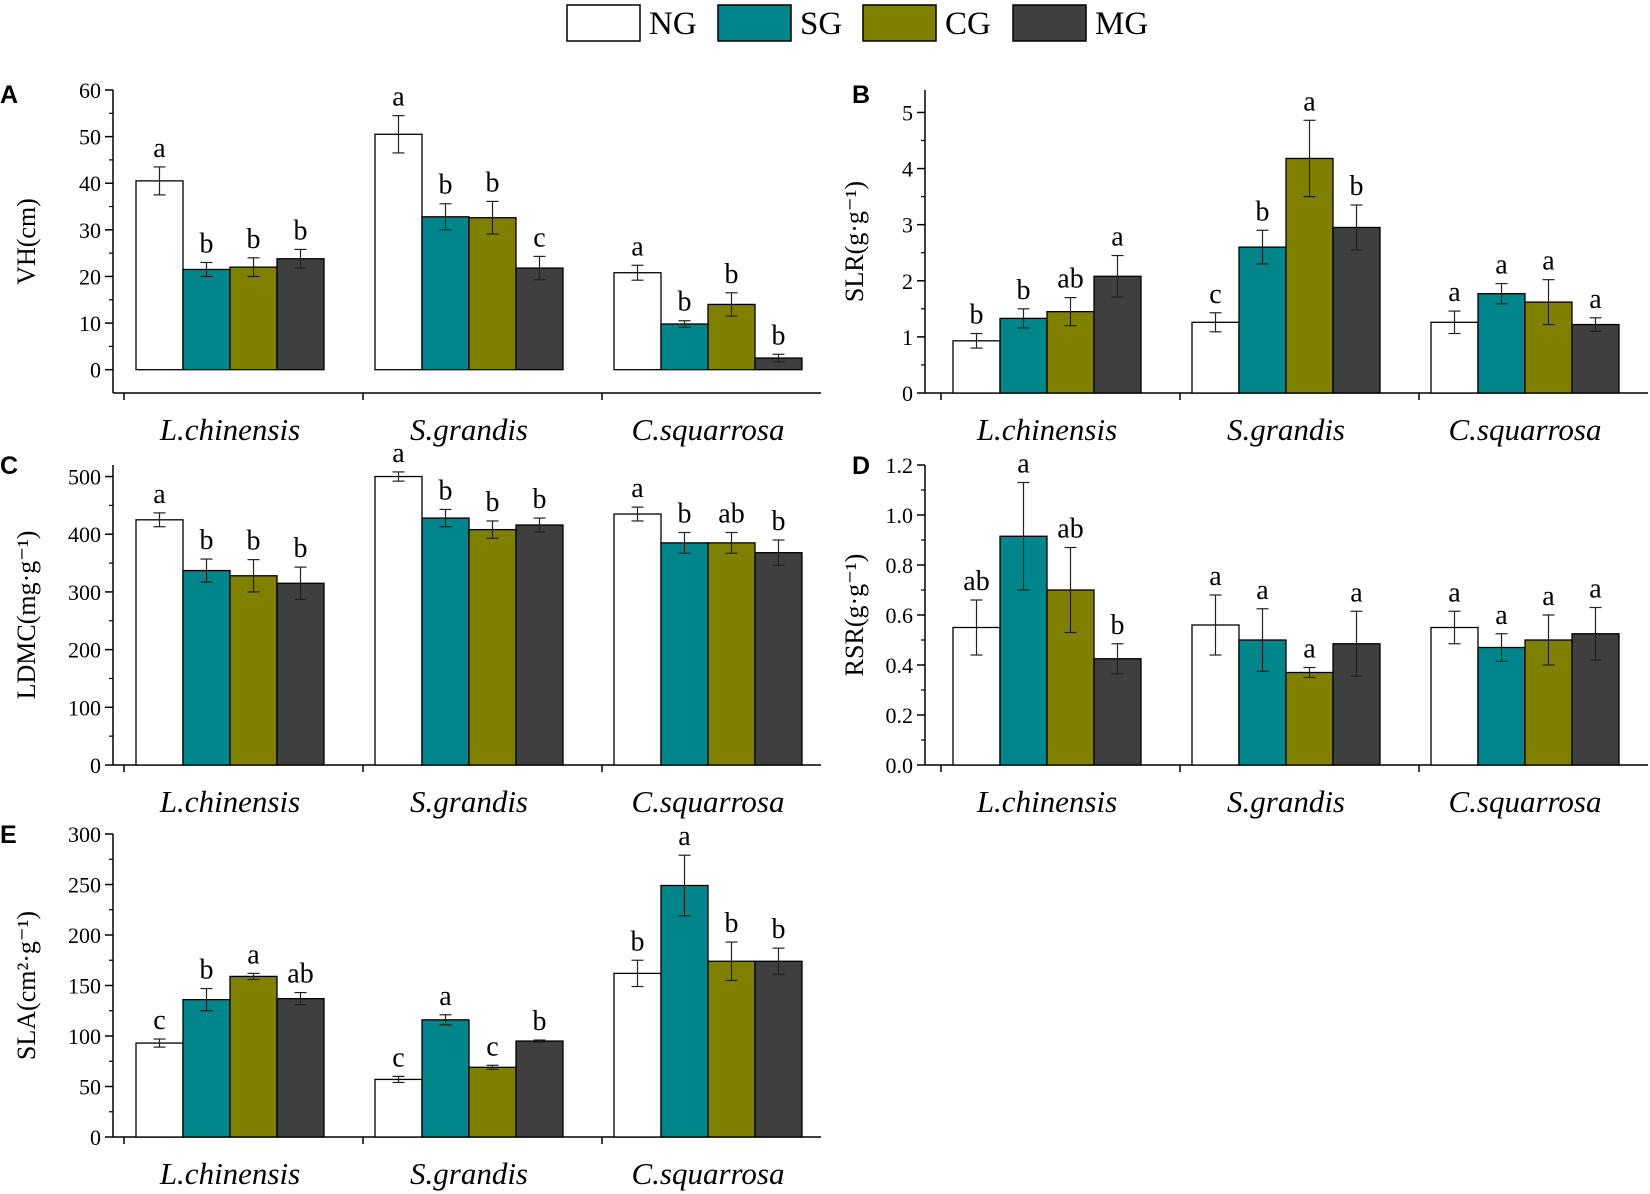  What do you see at coordinates (84, 885) in the screenshot?
I see `y-tick-label: 250` at bounding box center [84, 885].